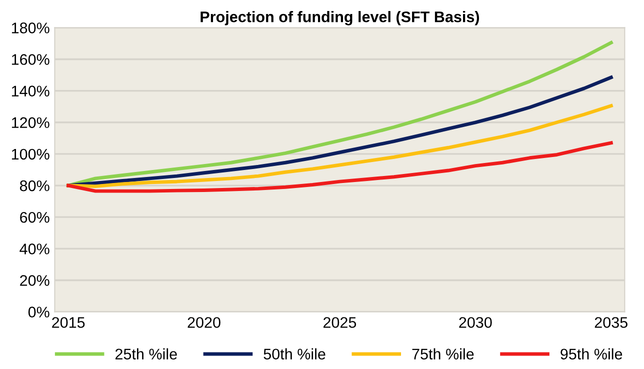  I want to click on y-tick-label: 100%, so click(31, 154).